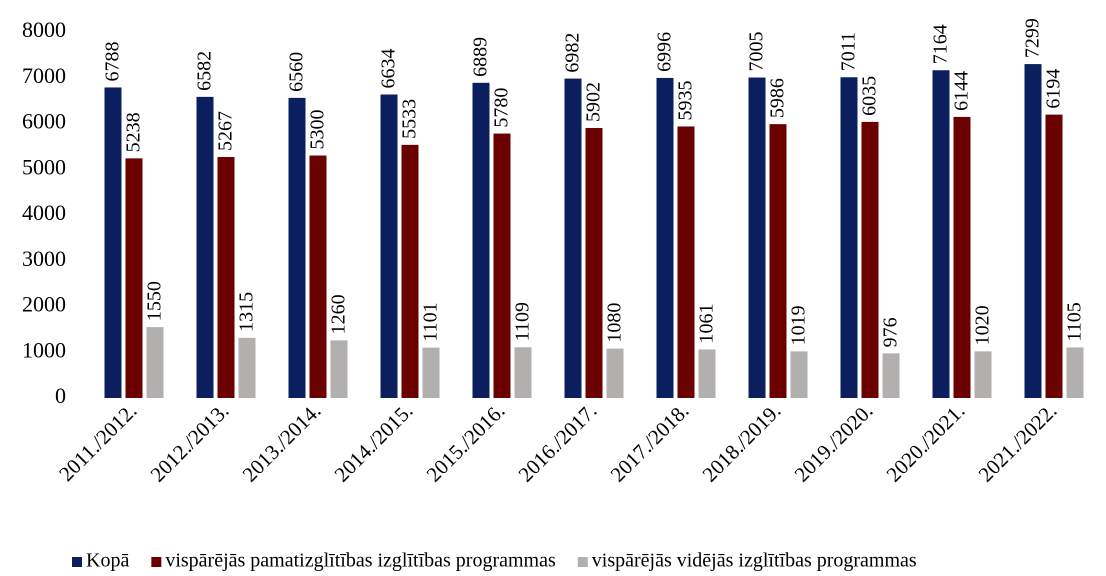  What do you see at coordinates (926, 443) in the screenshot?
I see `x-tick-label: 2020./2021.` at bounding box center [926, 443].